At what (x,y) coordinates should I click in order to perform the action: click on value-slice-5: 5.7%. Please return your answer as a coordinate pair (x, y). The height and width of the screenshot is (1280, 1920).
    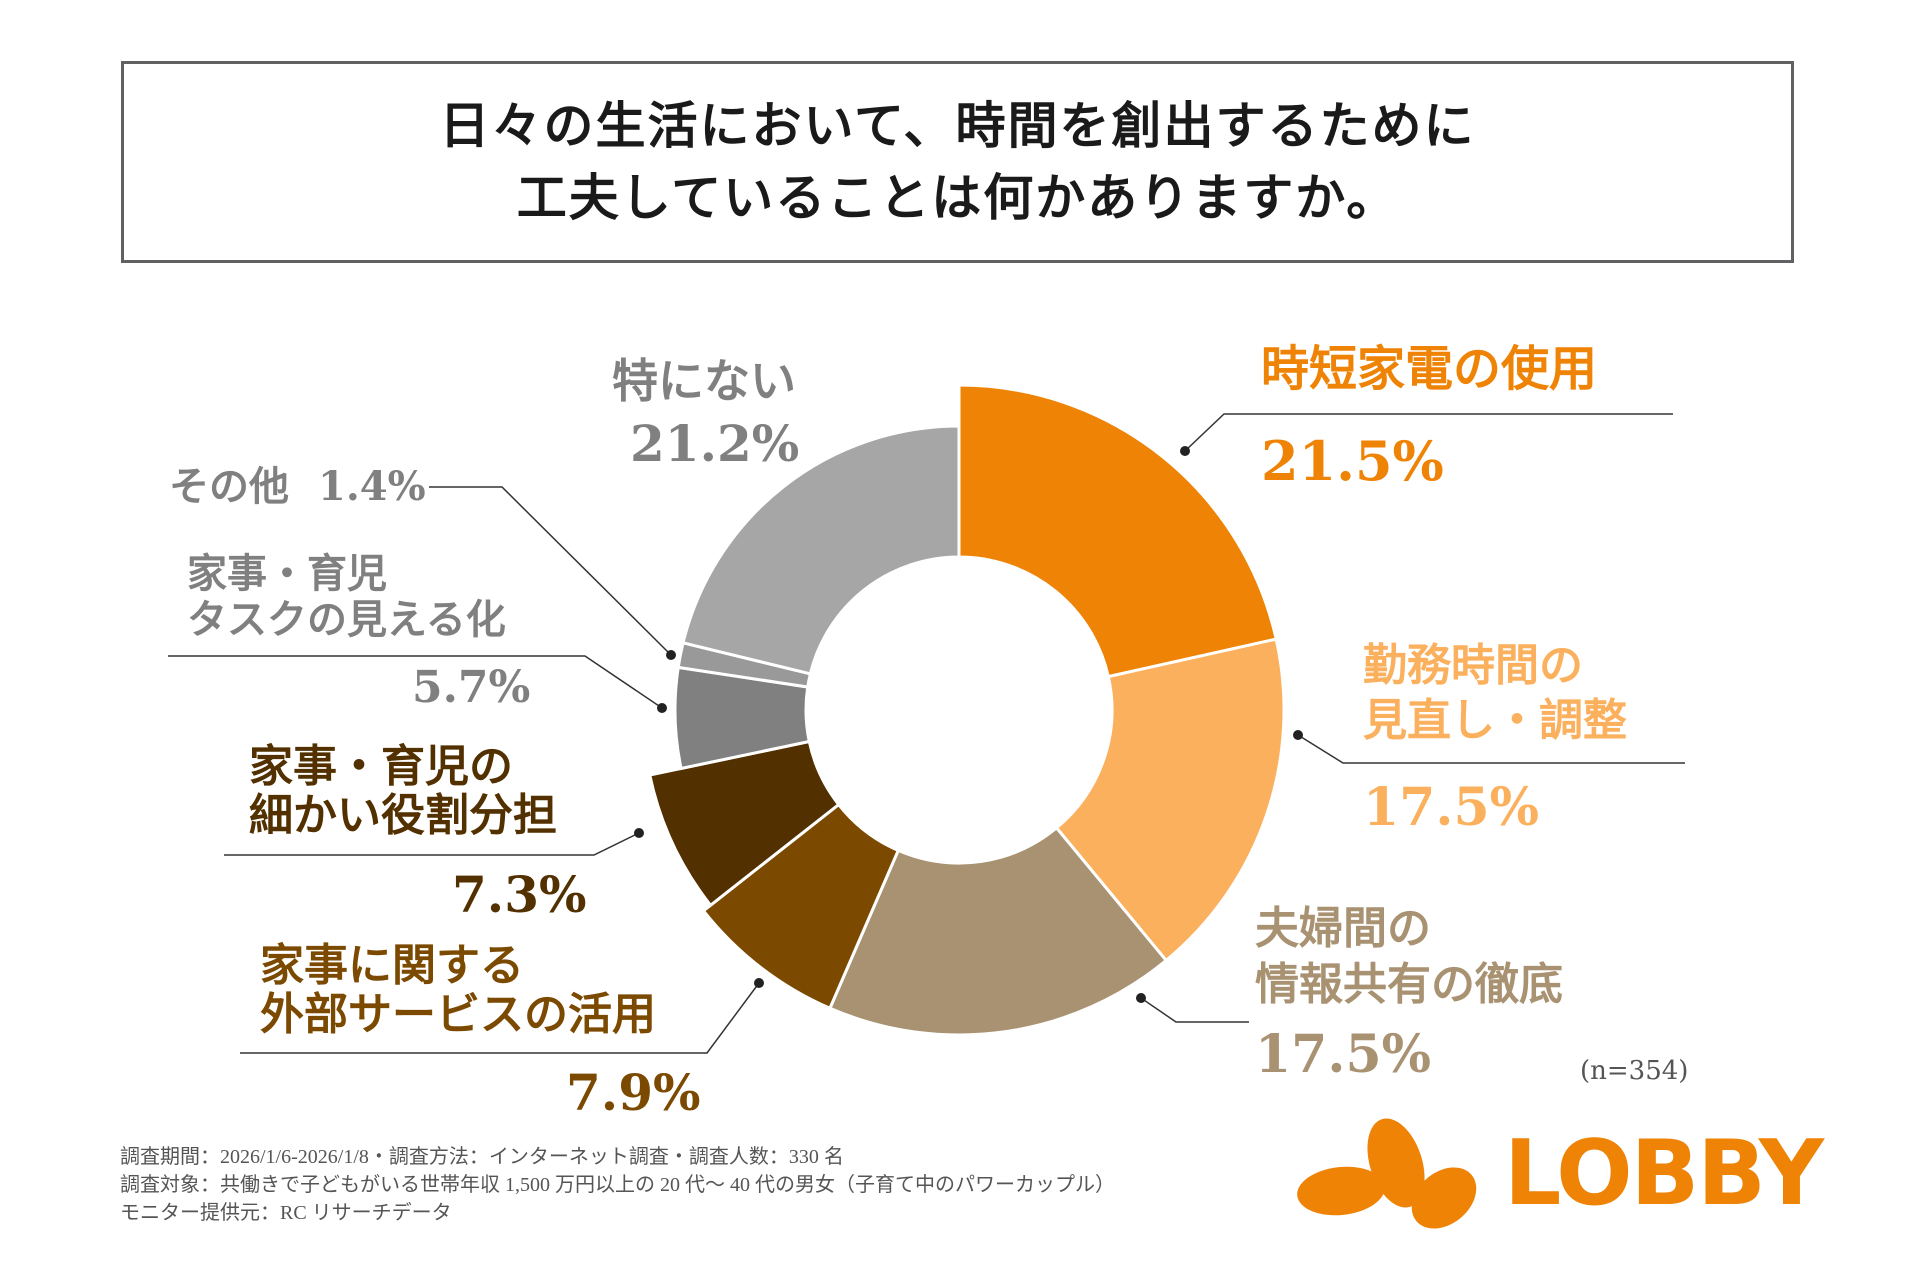
    Looking at the image, I should click on (471, 687).